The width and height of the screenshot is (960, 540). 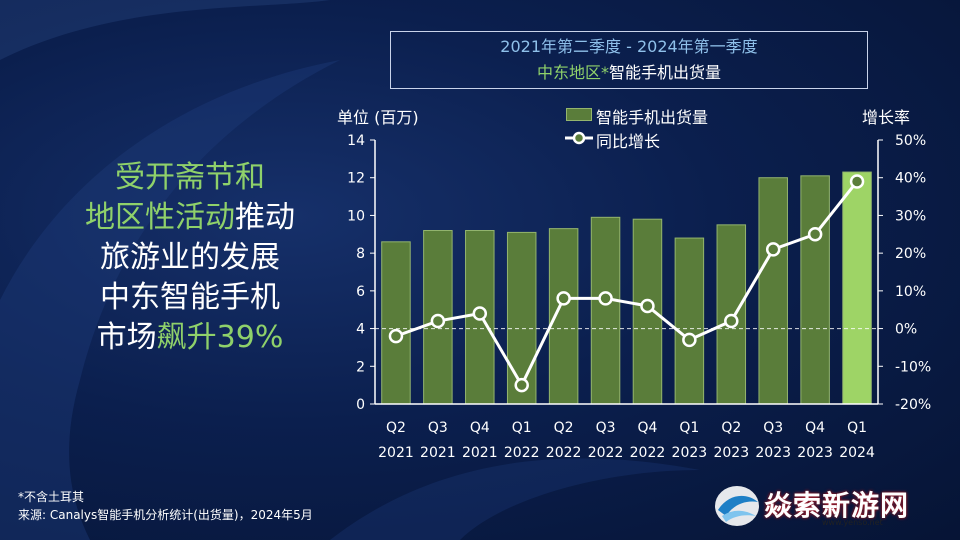 What do you see at coordinates (572, 72) in the screenshot?
I see `chart-title-region: 中东地区*` at bounding box center [572, 72].